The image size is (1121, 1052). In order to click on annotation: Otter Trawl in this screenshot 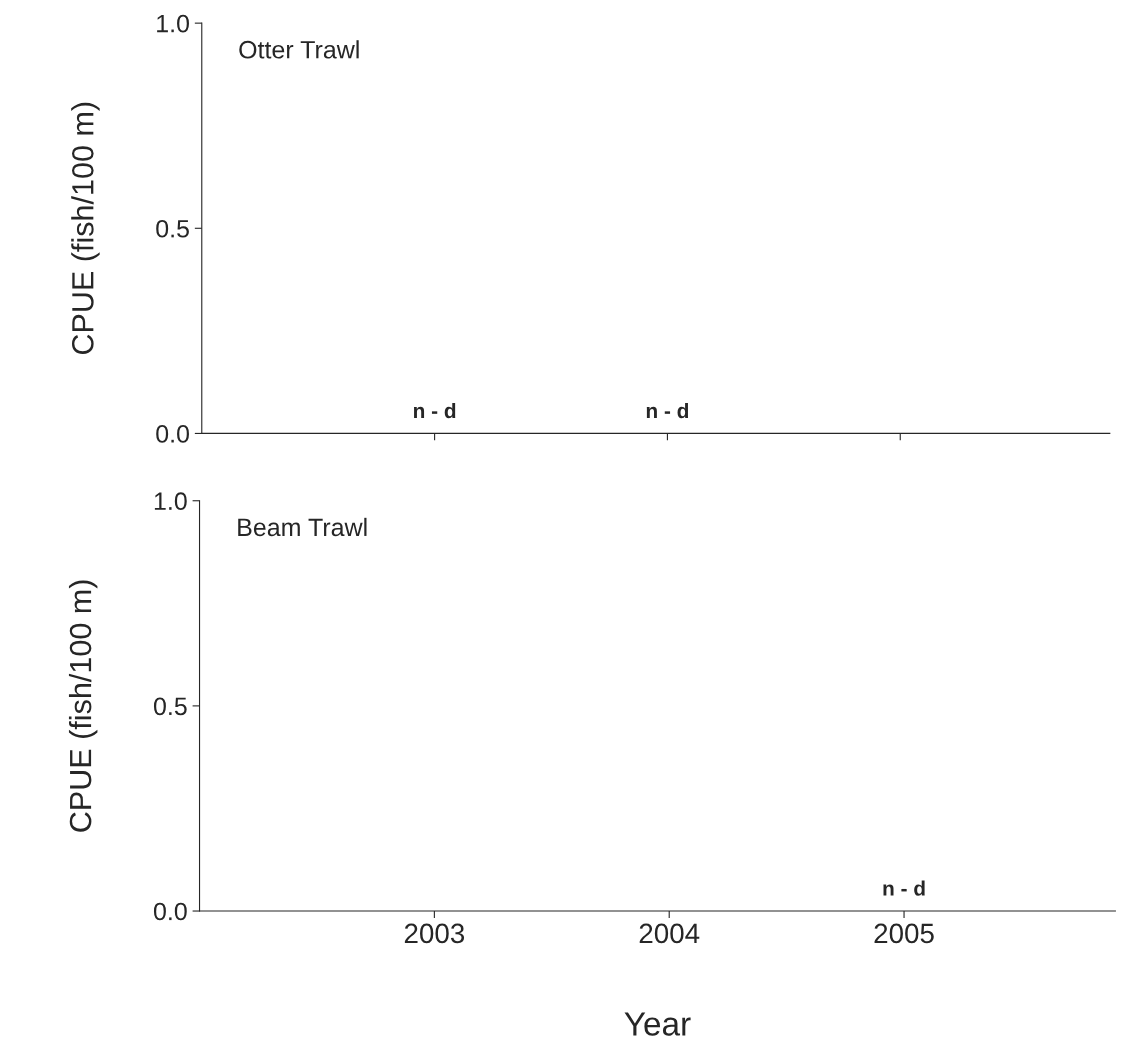, I will do `click(299, 49)`.